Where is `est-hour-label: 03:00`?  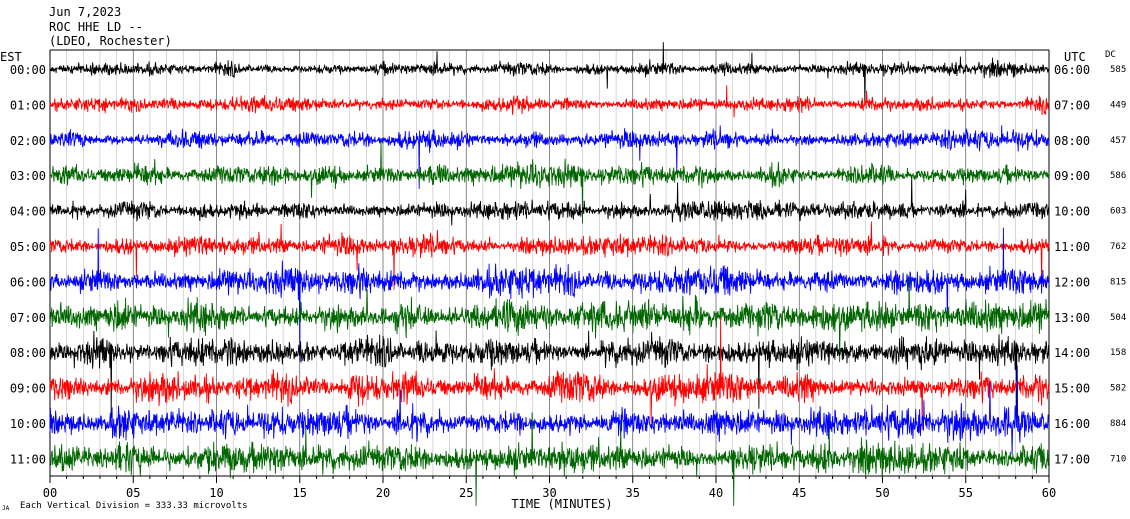
est-hour-label: 03:00 is located at coordinates (28, 176).